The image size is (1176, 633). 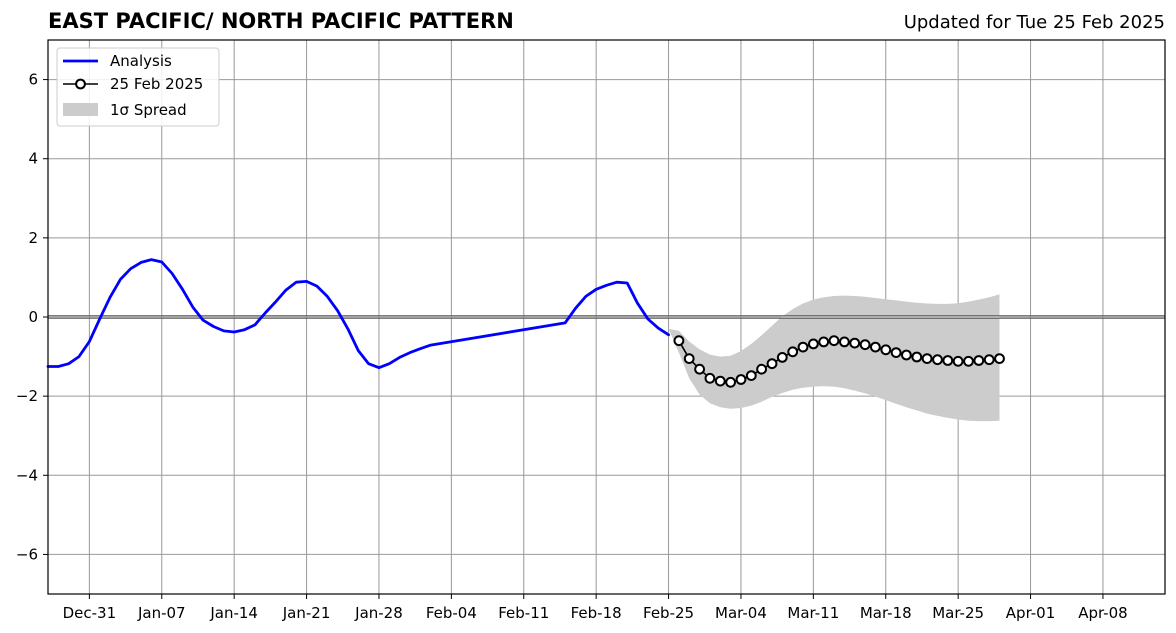 I want to click on x-tick-label: Mar-11, so click(x=813, y=613).